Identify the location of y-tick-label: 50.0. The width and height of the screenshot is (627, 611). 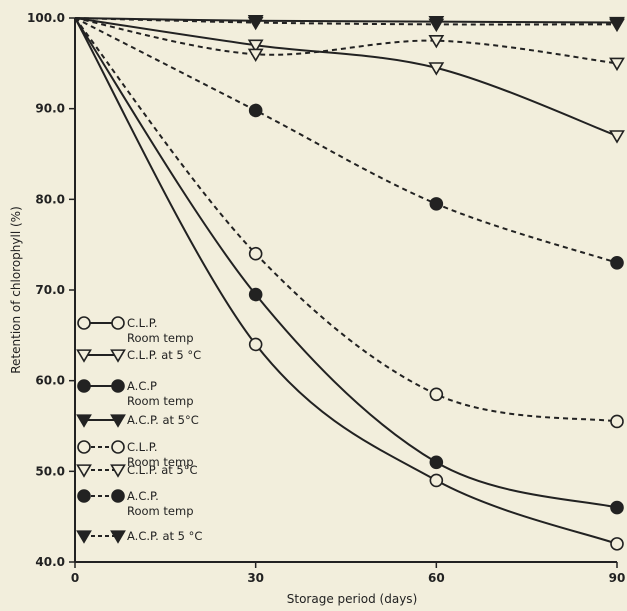
(50, 471).